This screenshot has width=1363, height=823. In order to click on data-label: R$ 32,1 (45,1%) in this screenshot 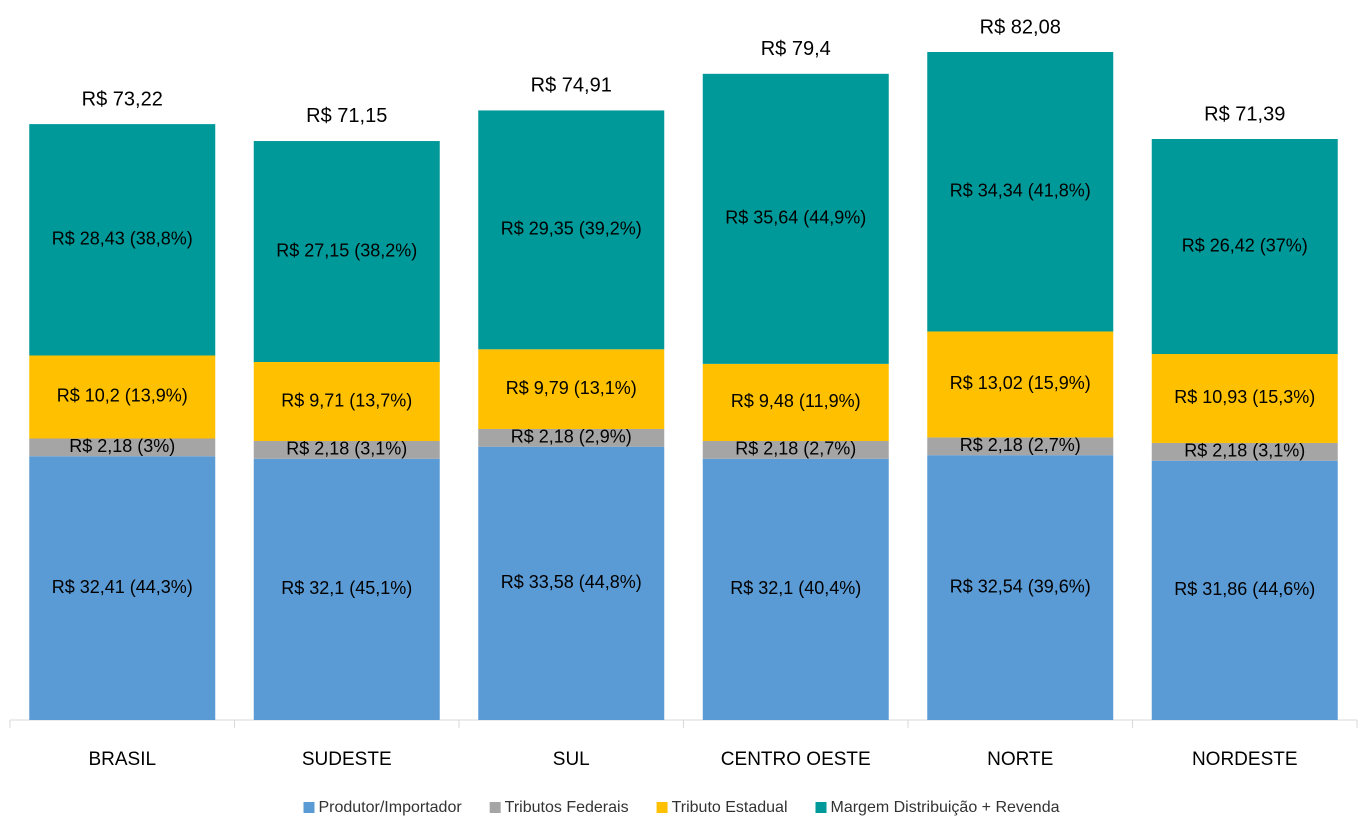, I will do `click(346, 588)`.